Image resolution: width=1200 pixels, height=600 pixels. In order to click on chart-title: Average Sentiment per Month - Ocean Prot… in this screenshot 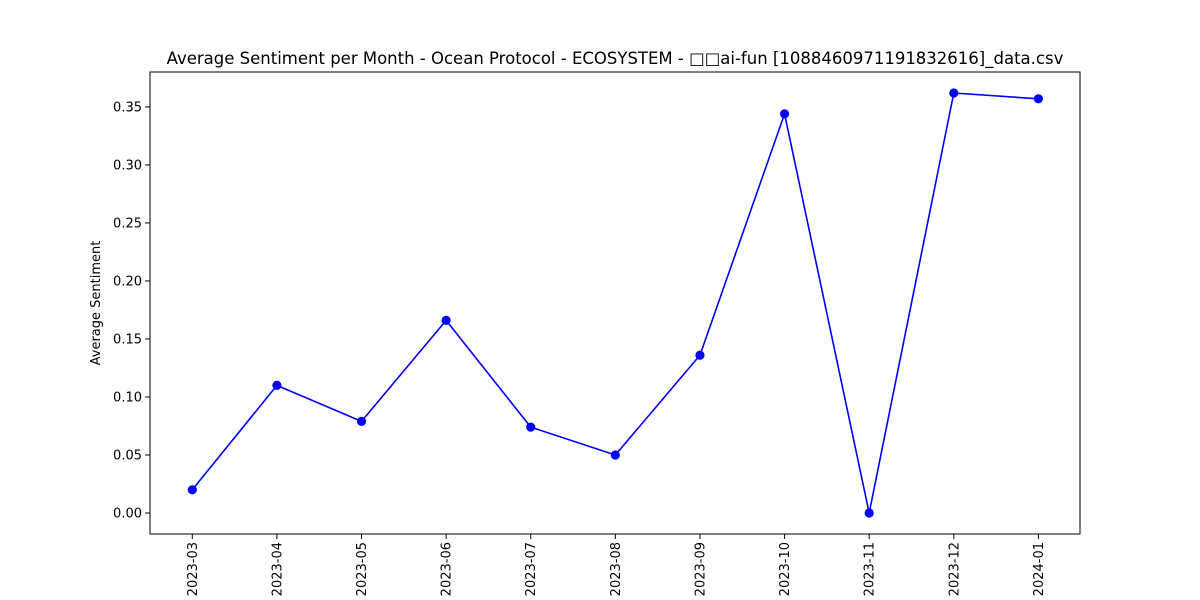, I will do `click(615, 59)`.